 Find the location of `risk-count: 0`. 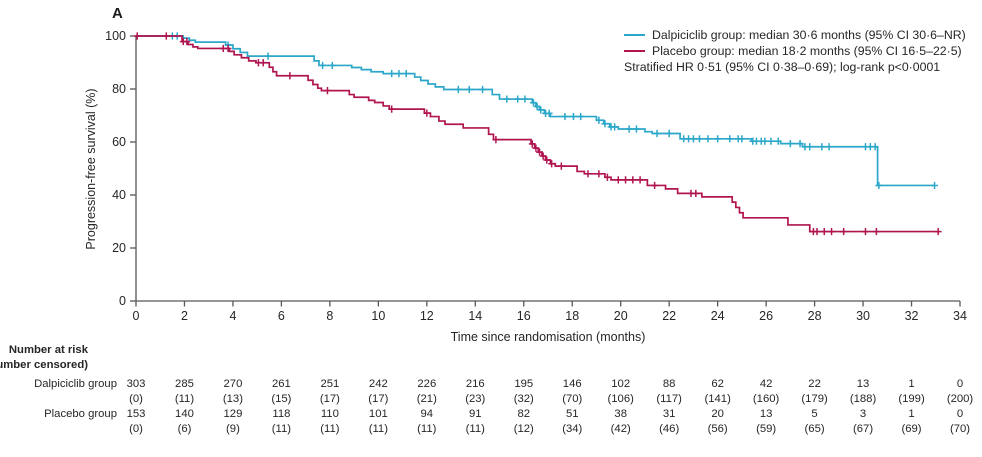

risk-count: 0 is located at coordinates (960, 414).